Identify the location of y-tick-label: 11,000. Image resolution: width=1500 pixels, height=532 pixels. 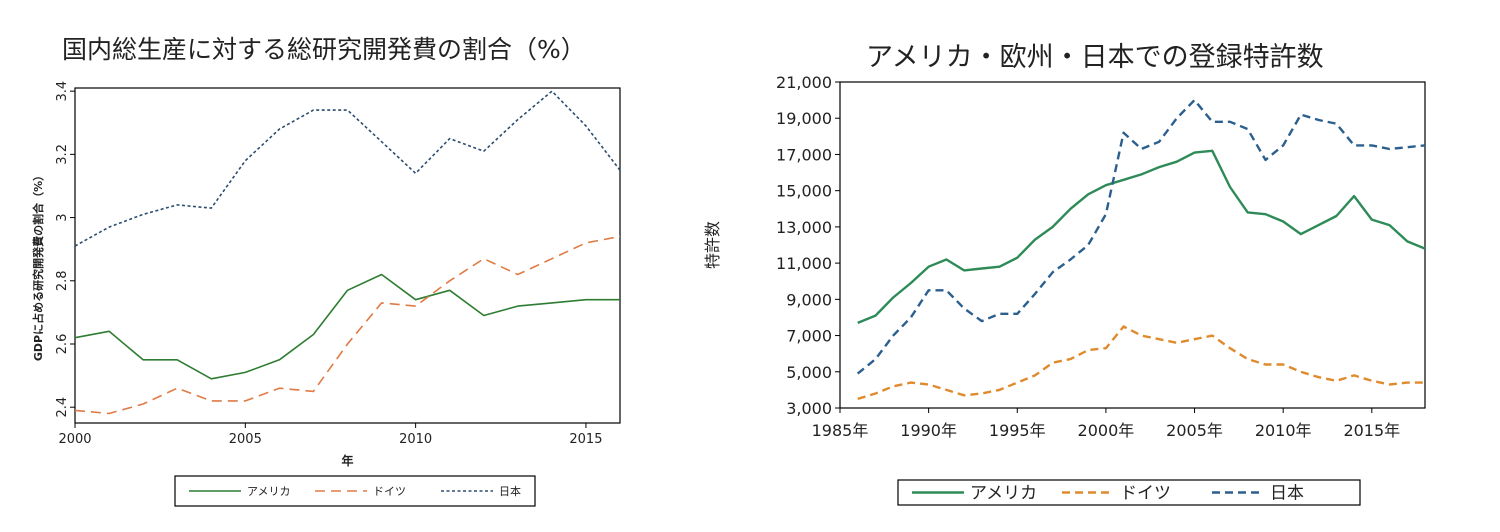
(804, 263).